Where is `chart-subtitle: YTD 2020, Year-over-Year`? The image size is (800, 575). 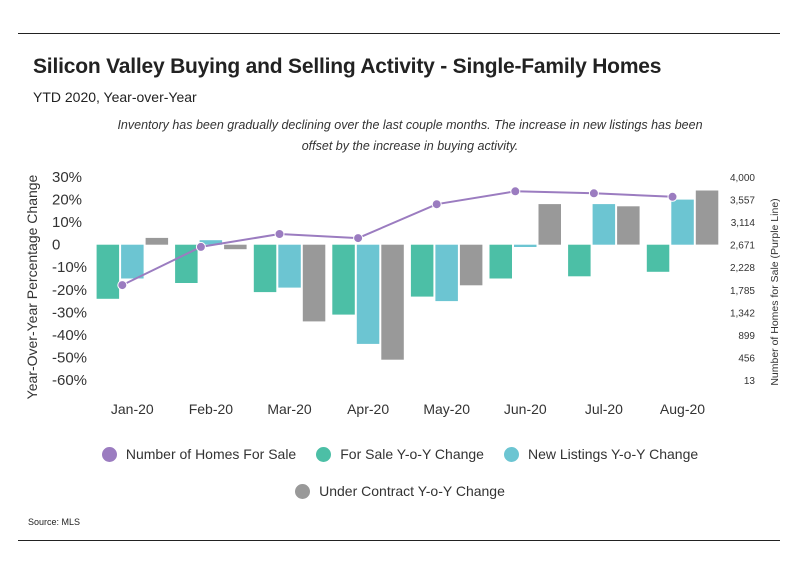 chart-subtitle: YTD 2020, Year-over-Year is located at coordinates (115, 97).